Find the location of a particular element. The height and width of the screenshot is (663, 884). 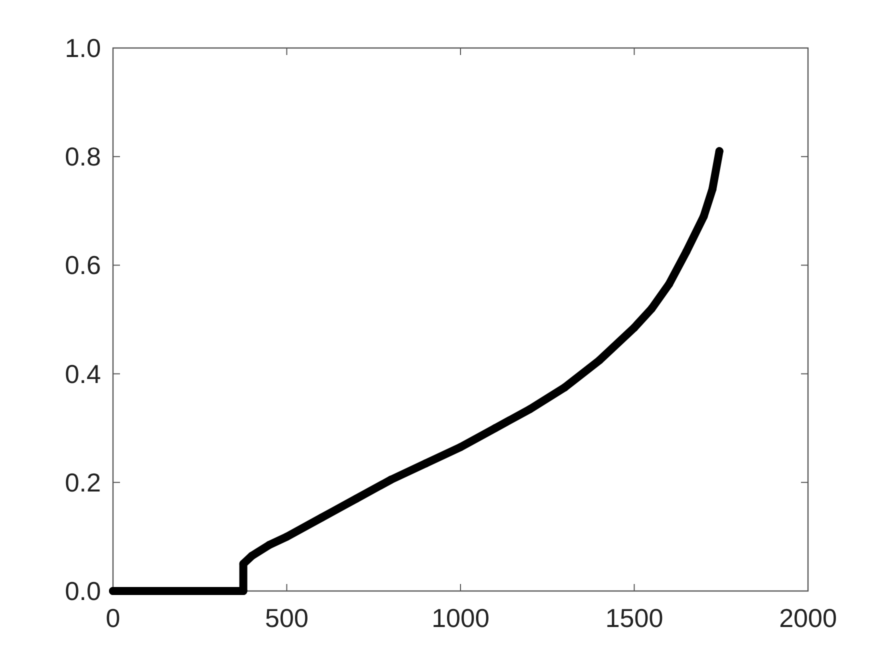

x-tick-label: 500 is located at coordinates (286, 618).